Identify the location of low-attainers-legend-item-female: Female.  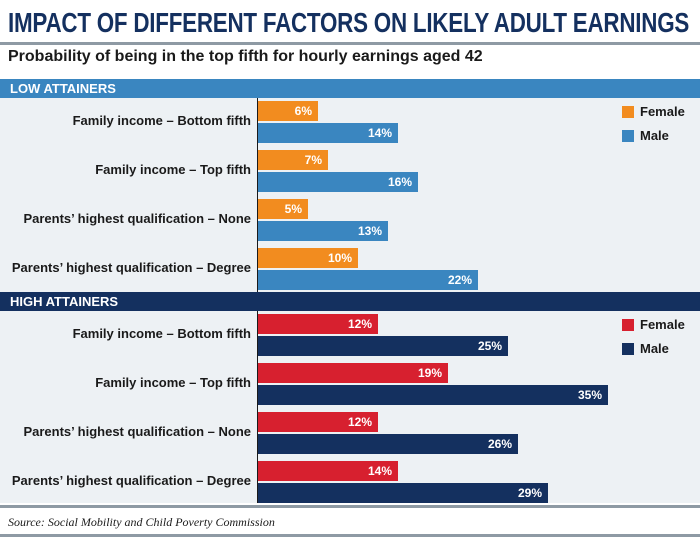
(653, 112).